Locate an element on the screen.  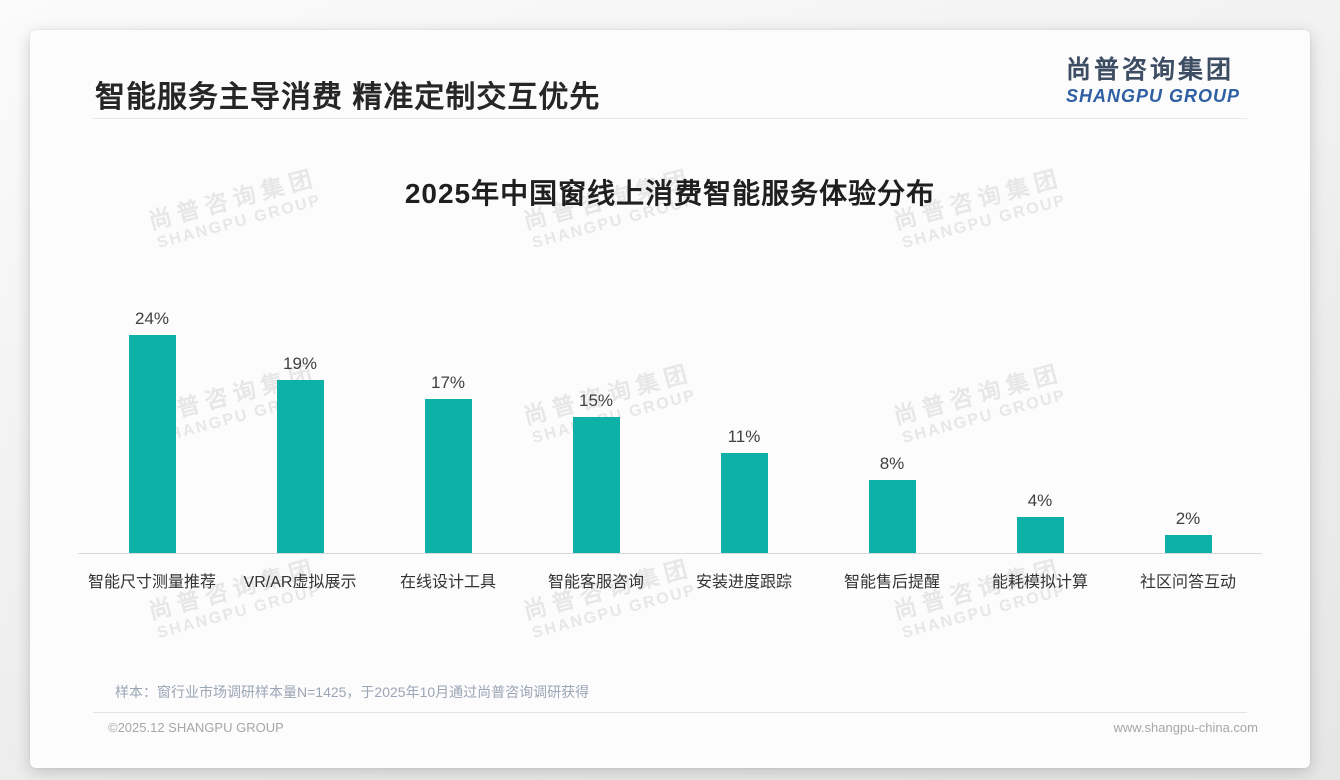
bar-column: 24% is located at coordinates (152, 431).